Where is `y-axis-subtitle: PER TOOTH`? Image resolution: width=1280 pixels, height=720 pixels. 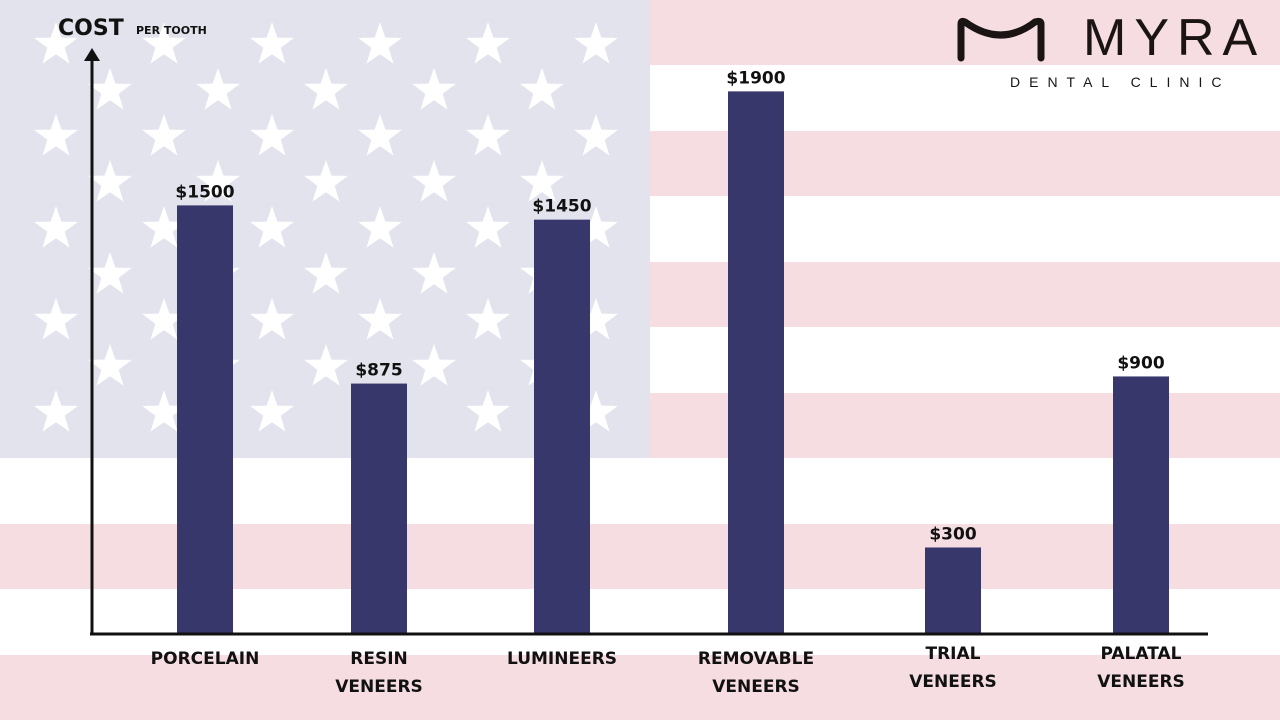 y-axis-subtitle: PER TOOTH is located at coordinates (171, 30).